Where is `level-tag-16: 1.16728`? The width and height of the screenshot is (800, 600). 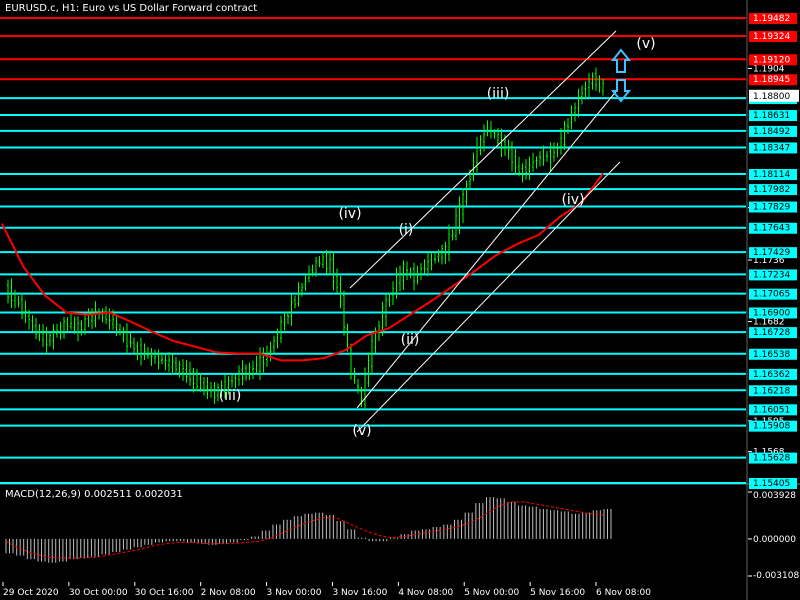
level-tag-16: 1.16728 is located at coordinates (771, 333).